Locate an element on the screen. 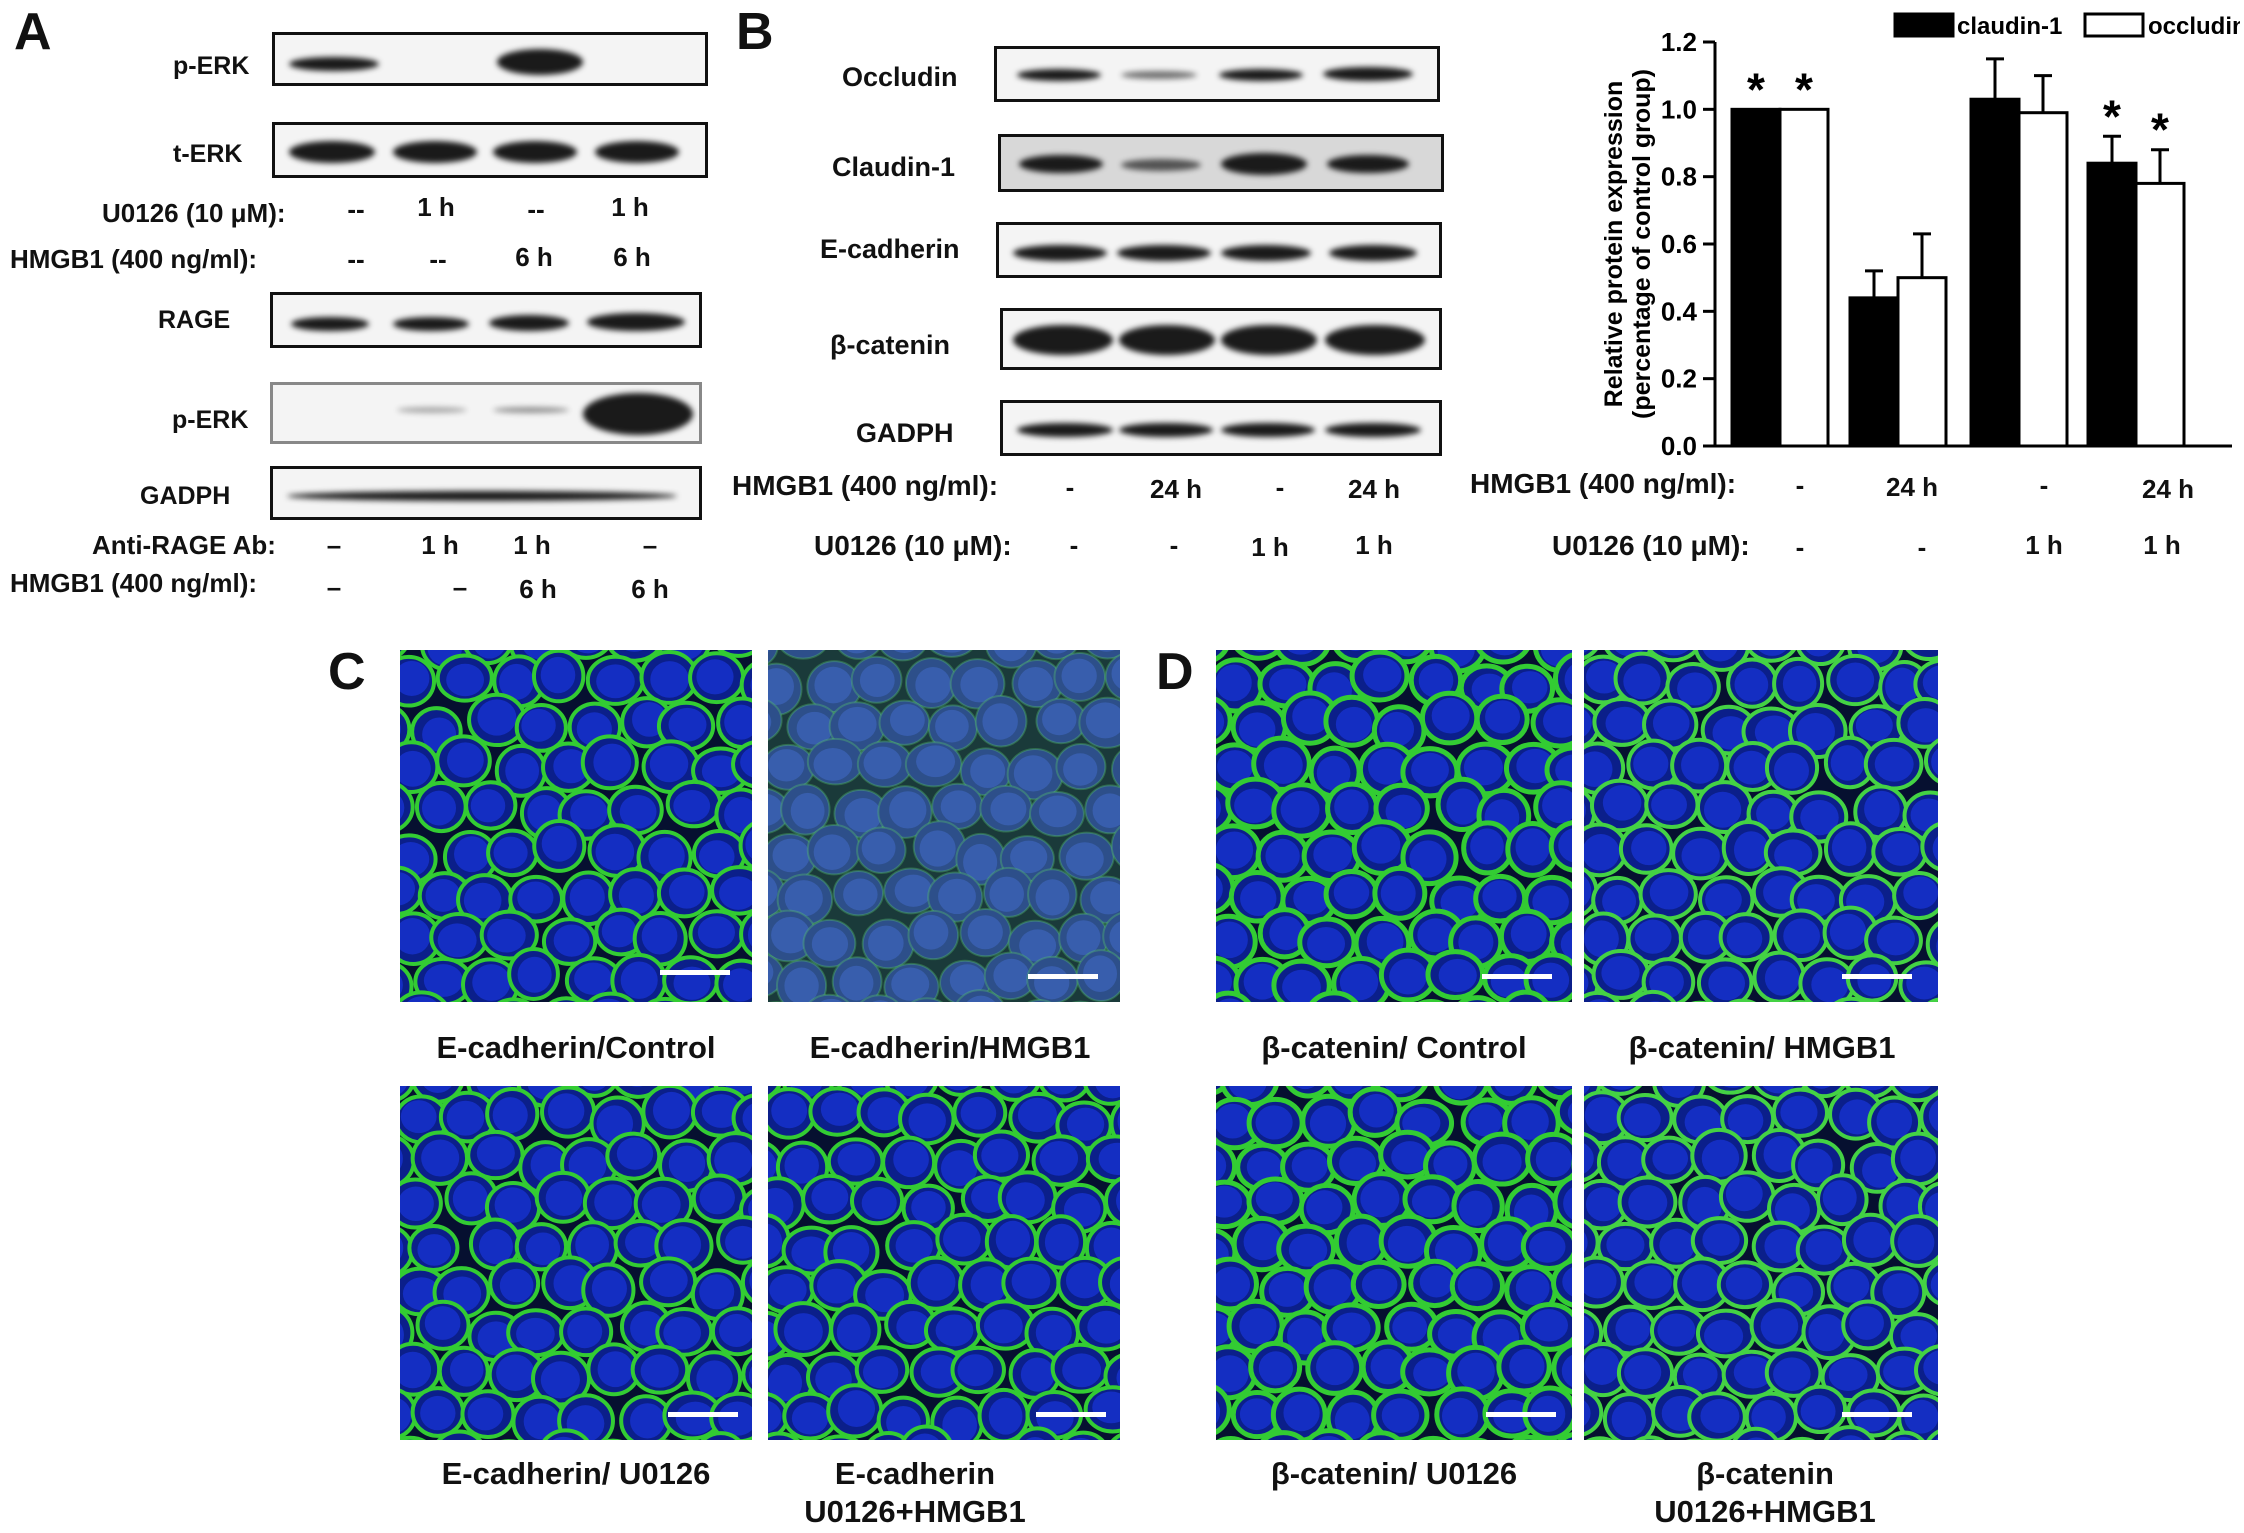 This screenshot has width=2244, height=1533. blot-bcatenin is located at coordinates (1221, 339).